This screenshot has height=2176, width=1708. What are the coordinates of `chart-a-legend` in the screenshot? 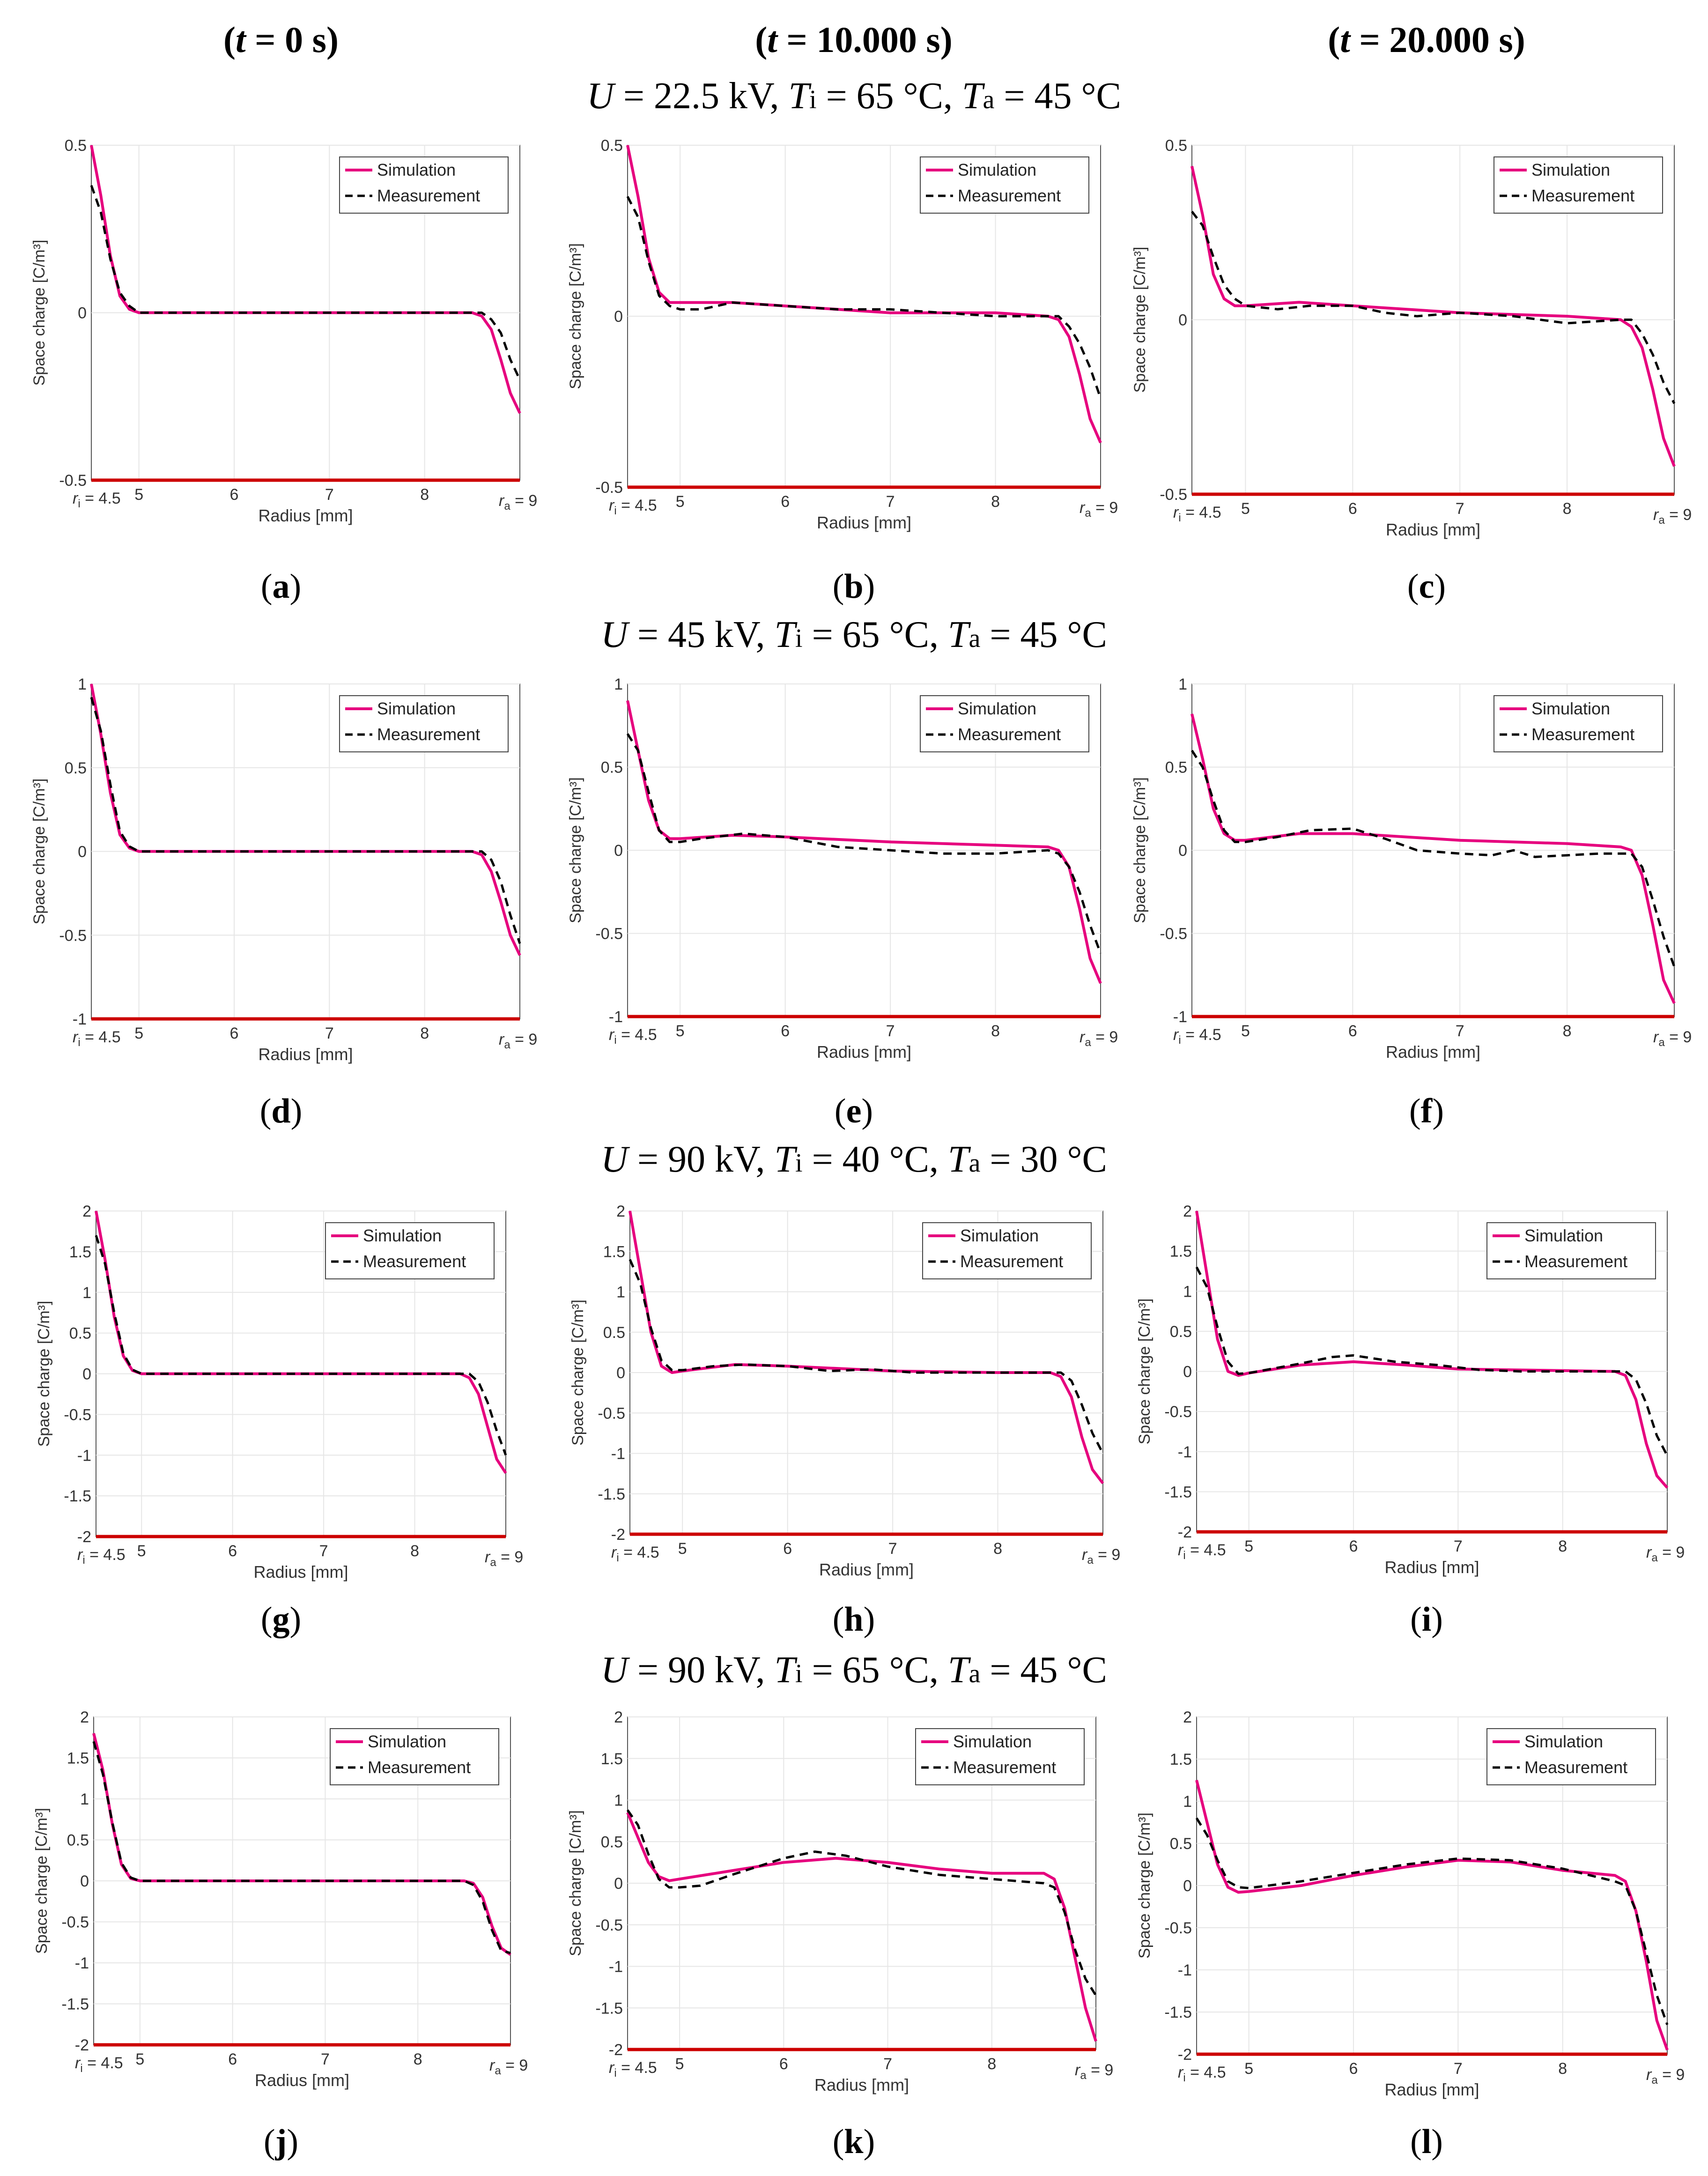 It's located at (424, 185).